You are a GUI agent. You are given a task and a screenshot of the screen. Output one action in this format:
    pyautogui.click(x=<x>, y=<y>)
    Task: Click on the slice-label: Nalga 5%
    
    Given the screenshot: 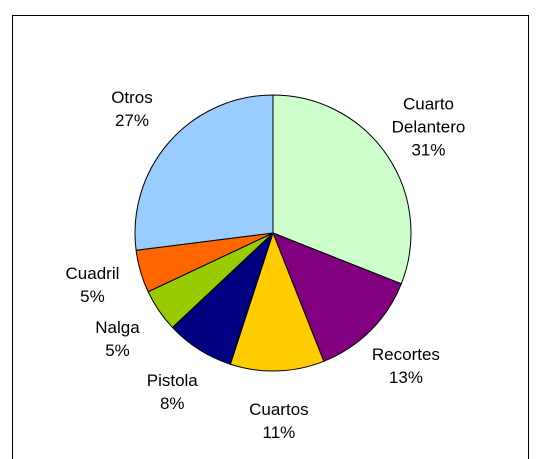 What is the action you would take?
    pyautogui.click(x=118, y=339)
    